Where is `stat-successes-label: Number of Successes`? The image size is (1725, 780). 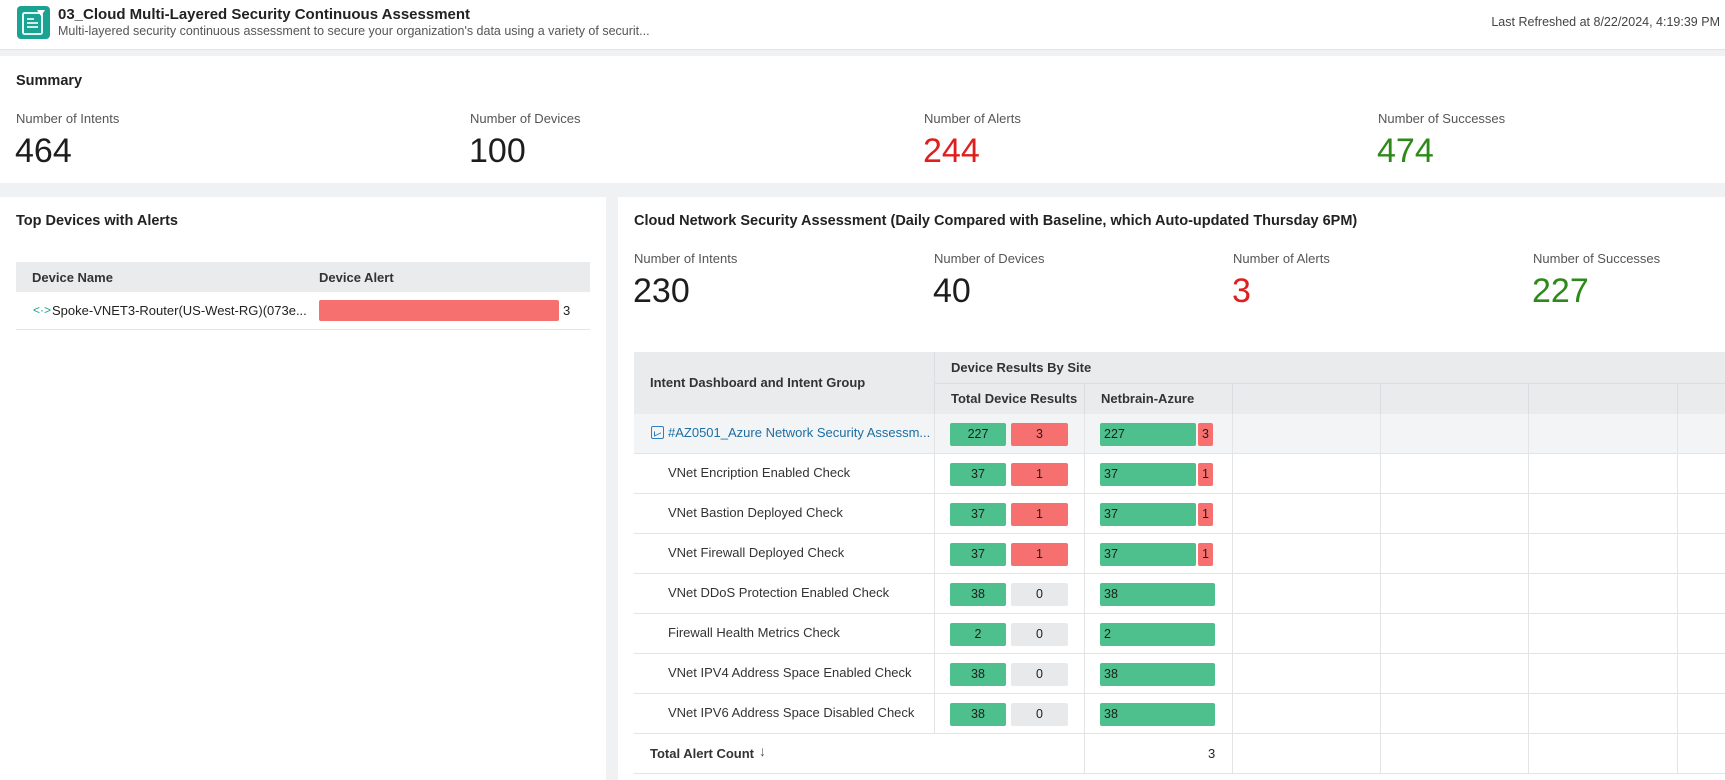 stat-successes-label: Number of Successes is located at coordinates (1442, 118).